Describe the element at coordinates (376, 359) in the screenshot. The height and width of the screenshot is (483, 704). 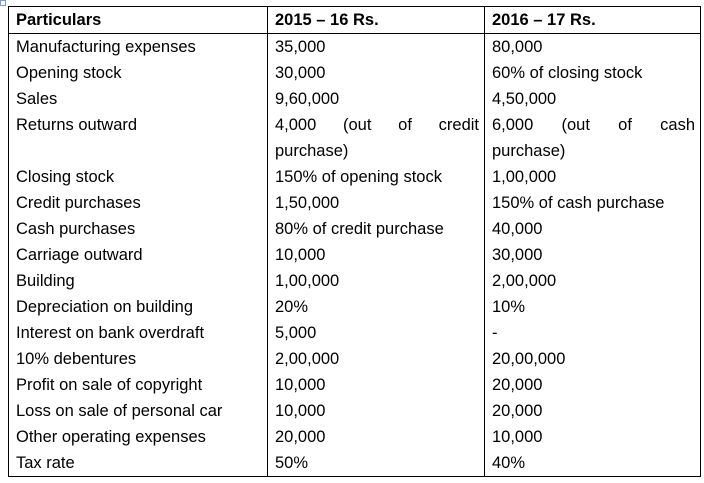
I see `value-2015-16-cell: 2,00,000` at that location.